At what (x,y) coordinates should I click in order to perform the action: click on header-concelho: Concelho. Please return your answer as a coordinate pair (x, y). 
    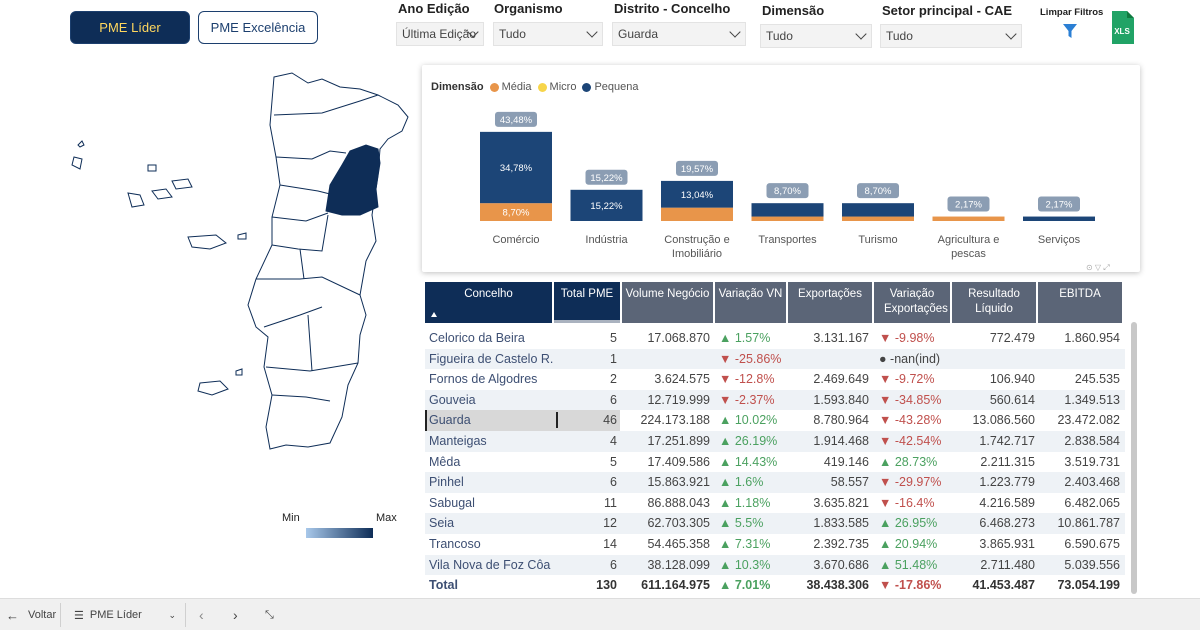
    Looking at the image, I should click on (488, 302).